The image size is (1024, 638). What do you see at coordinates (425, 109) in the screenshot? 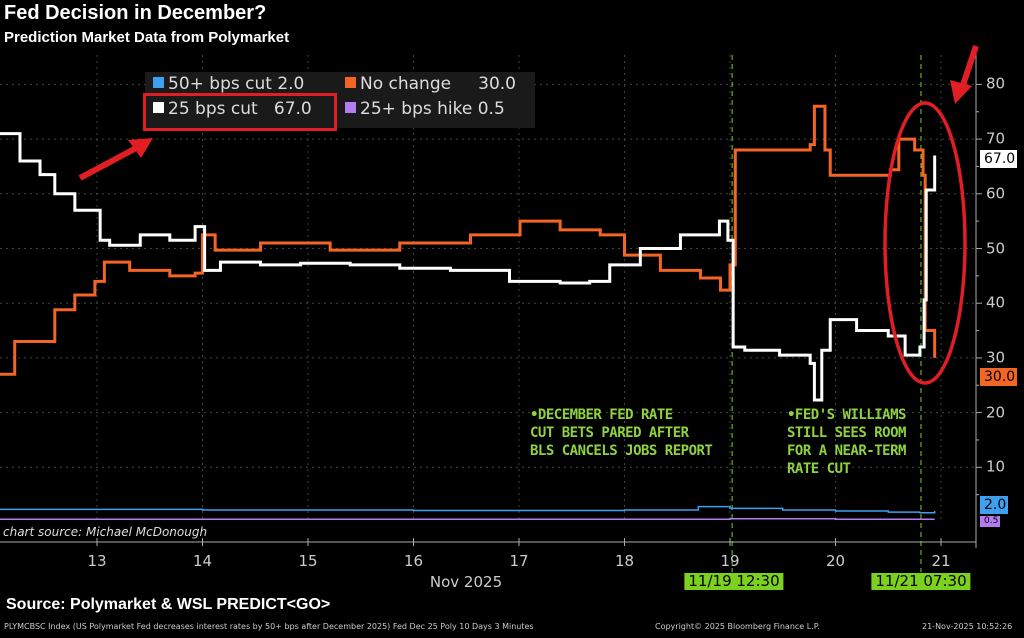
I see `legend-item-25bps-hike: 25+ bps hike 0.5` at bounding box center [425, 109].